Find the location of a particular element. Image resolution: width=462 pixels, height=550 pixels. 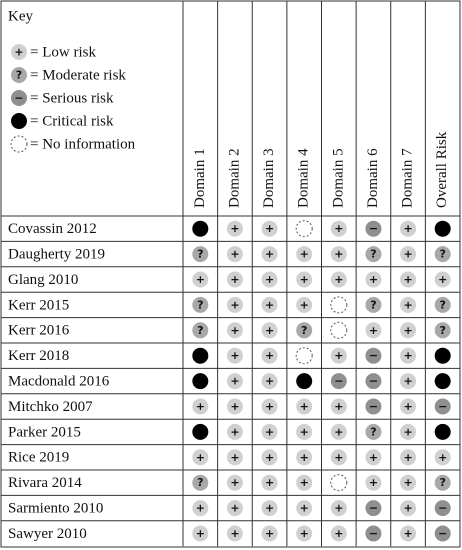

study-name: Kerr 2018 is located at coordinates (38, 356).